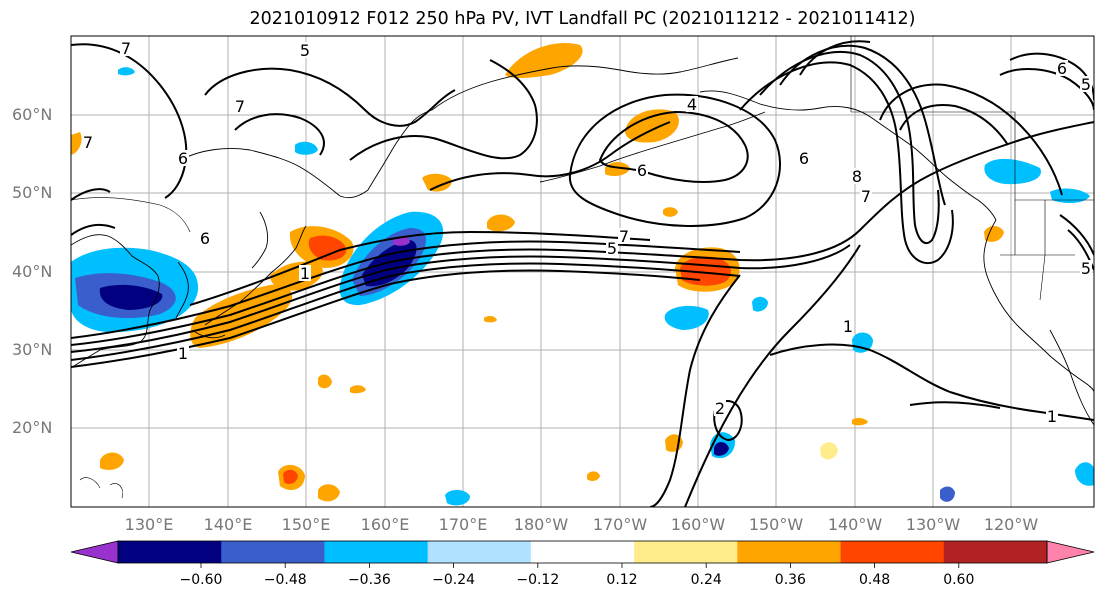 The width and height of the screenshot is (1105, 601). Describe the element at coordinates (790, 580) in the screenshot. I see `colorbar-tick-label: 0.36` at that location.